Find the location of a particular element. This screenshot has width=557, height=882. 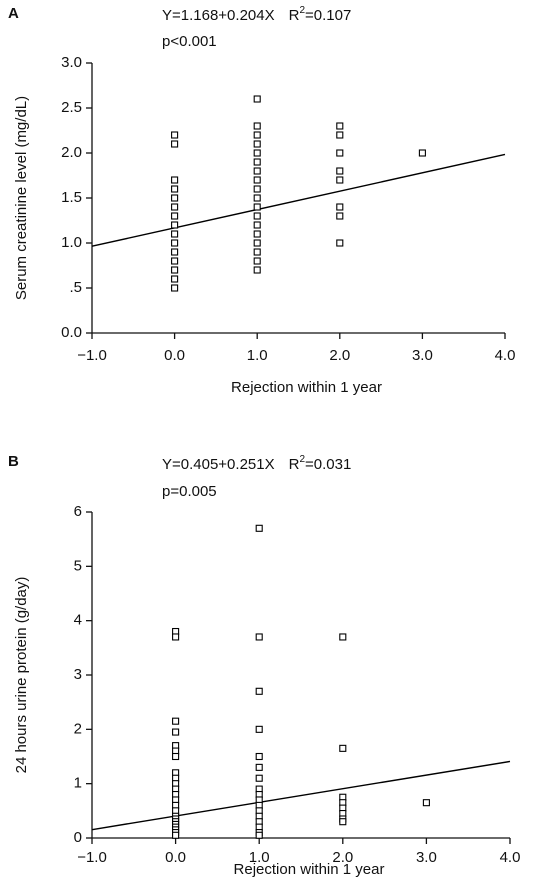

y-tick-label: 6 is located at coordinates (78, 511).